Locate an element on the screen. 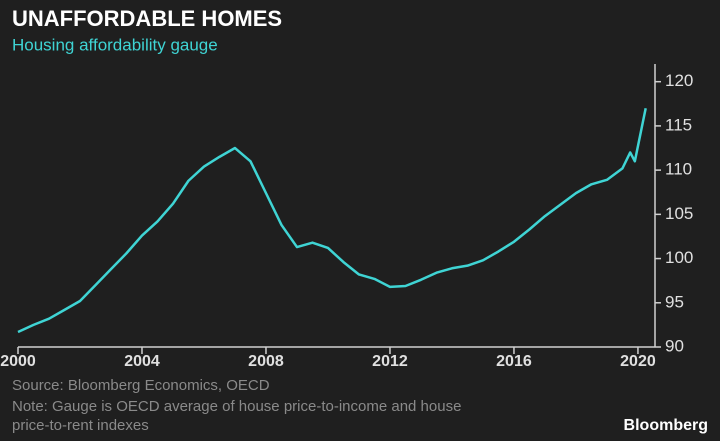 The height and width of the screenshot is (441, 720). y-tick-label: 95 is located at coordinates (674, 301).